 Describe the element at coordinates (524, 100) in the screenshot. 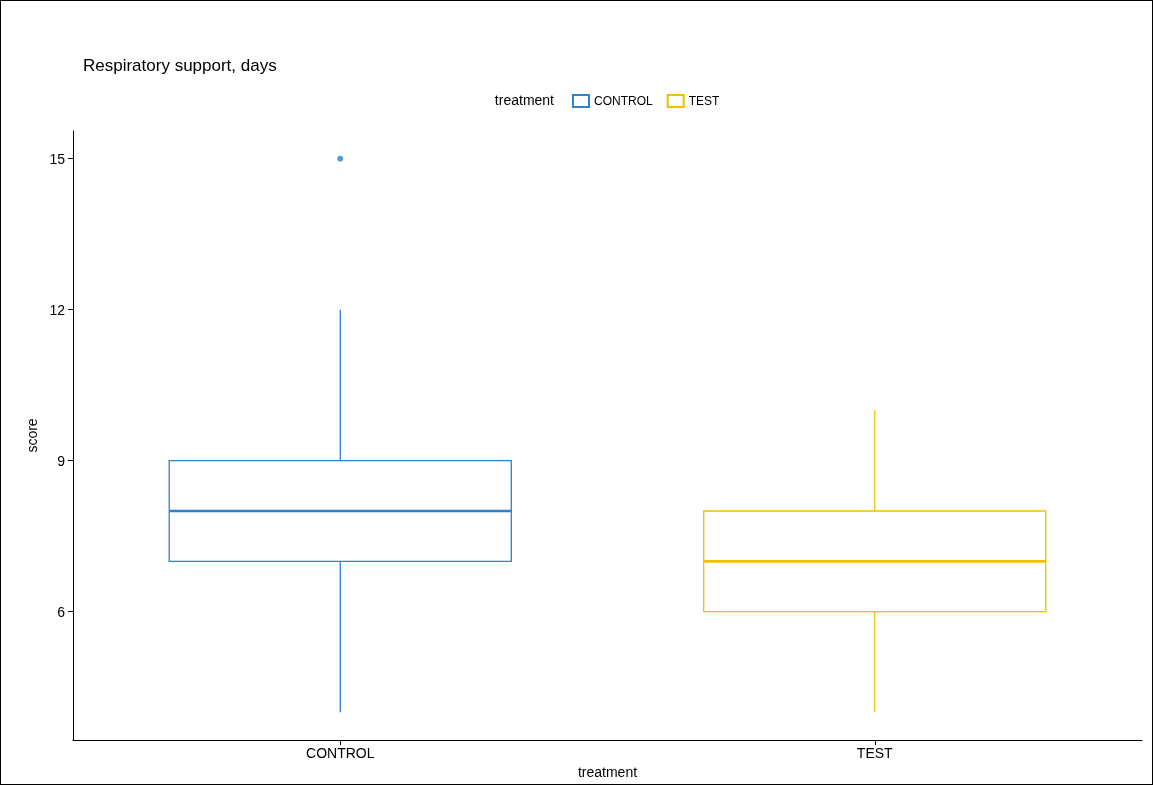

I see `legend-title: treatment` at that location.